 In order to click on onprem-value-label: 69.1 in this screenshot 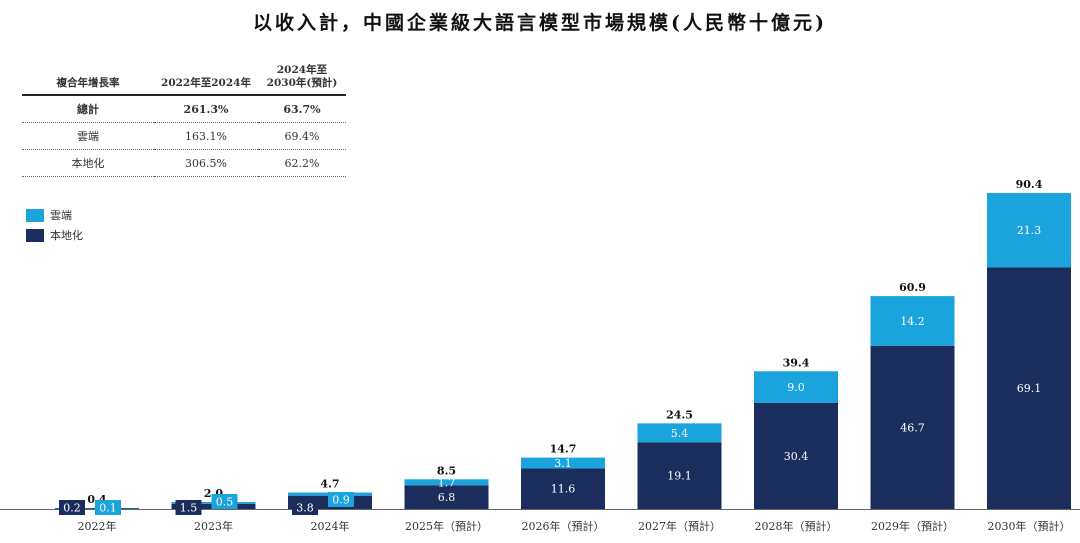, I will do `click(1029, 388)`.